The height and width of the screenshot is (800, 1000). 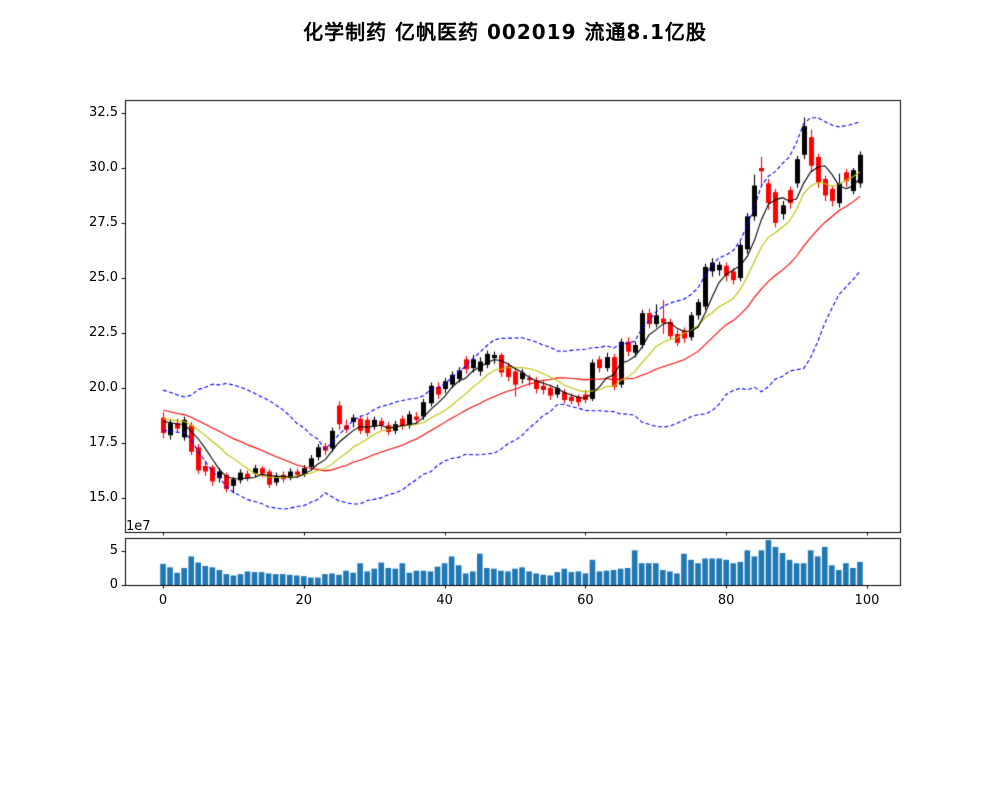 I want to click on price-y-tick-label: 17.5, so click(x=103, y=442).